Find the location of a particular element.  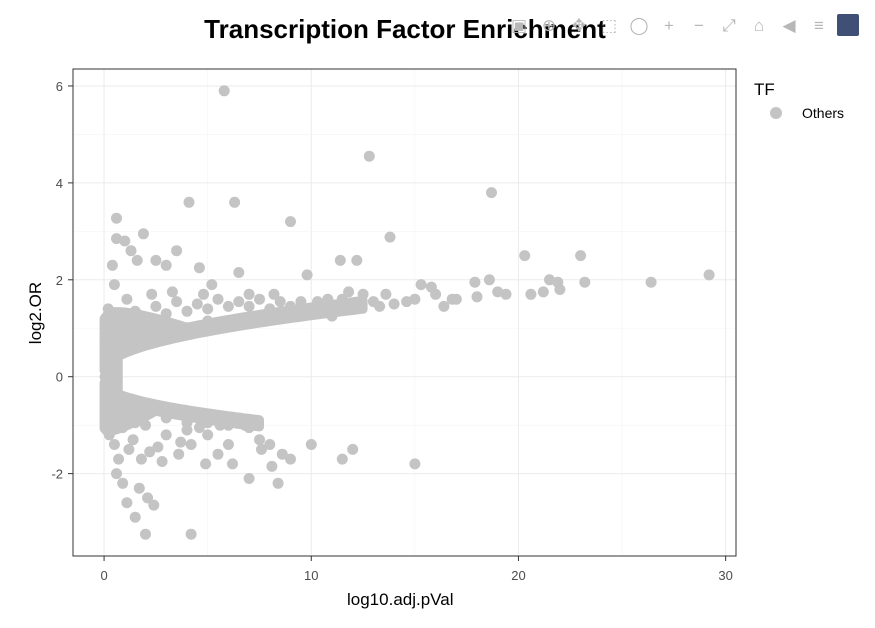

hover-closest-icon: ◀ is located at coordinates (789, 25).